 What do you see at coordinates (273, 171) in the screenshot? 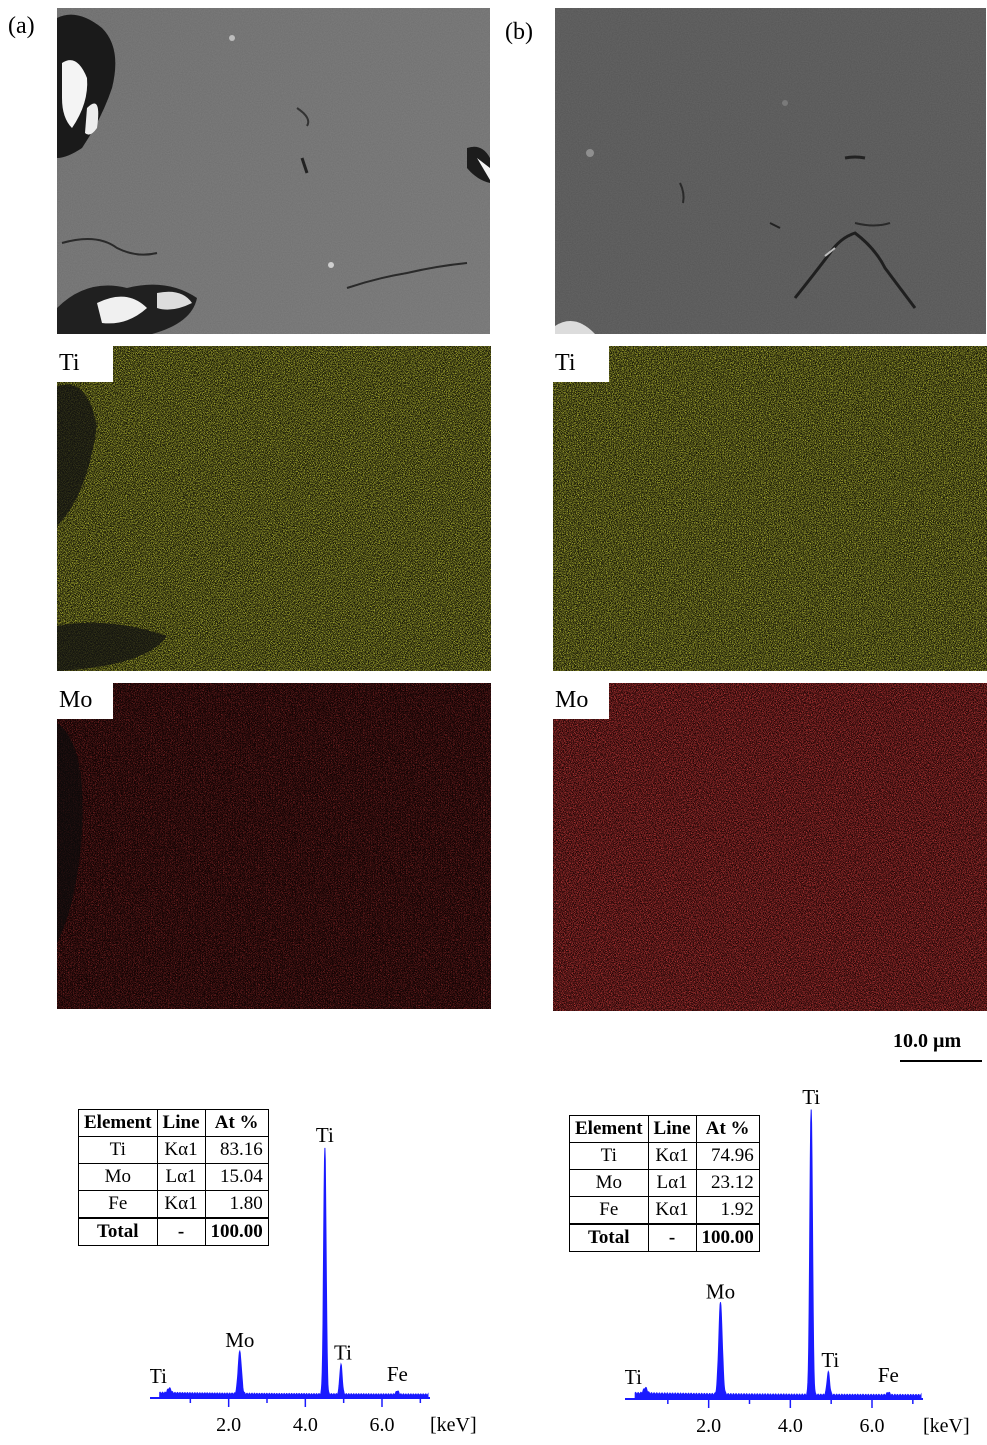
I see `sem-image-a` at bounding box center [273, 171].